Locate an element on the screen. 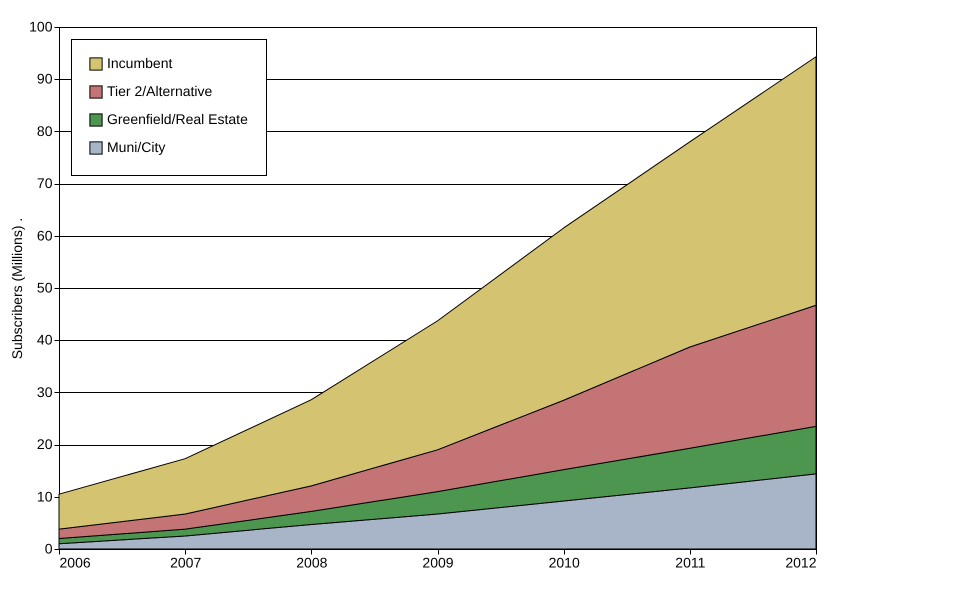  x-tick-label: 2010 is located at coordinates (564, 562).